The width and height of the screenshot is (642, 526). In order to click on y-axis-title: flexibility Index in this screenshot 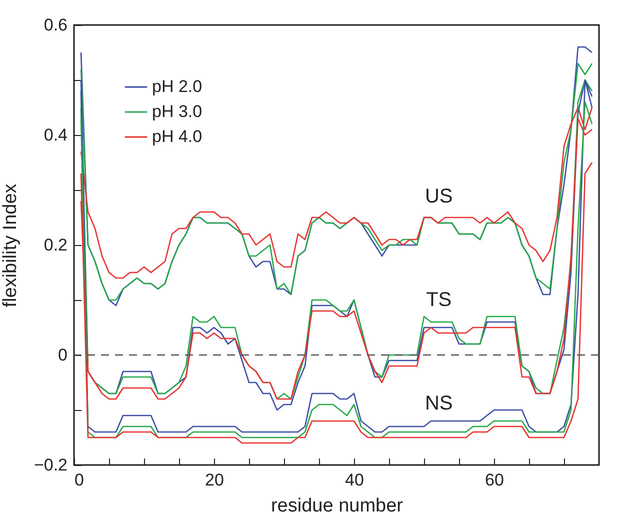, I will do `click(10, 245)`.